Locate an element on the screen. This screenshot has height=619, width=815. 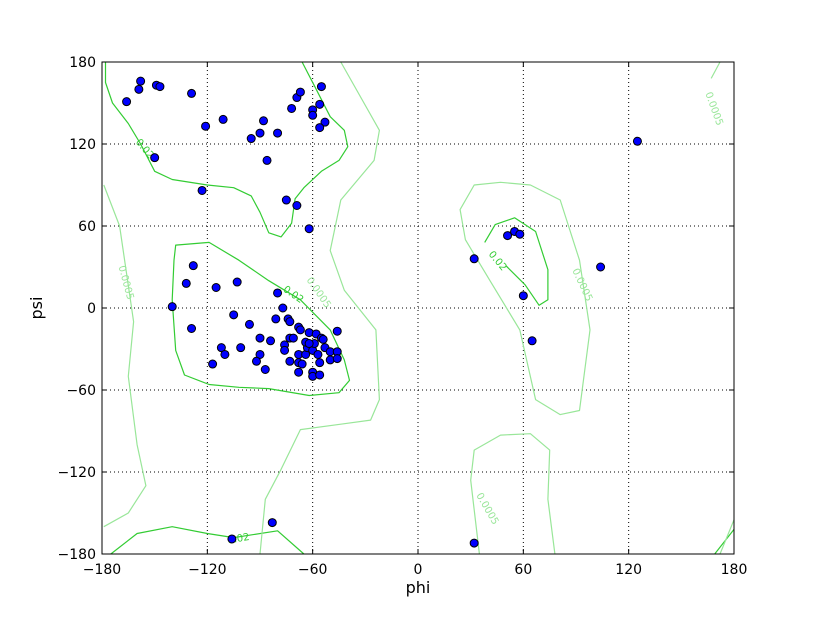
y-tick-label: 180 is located at coordinates (82, 63).